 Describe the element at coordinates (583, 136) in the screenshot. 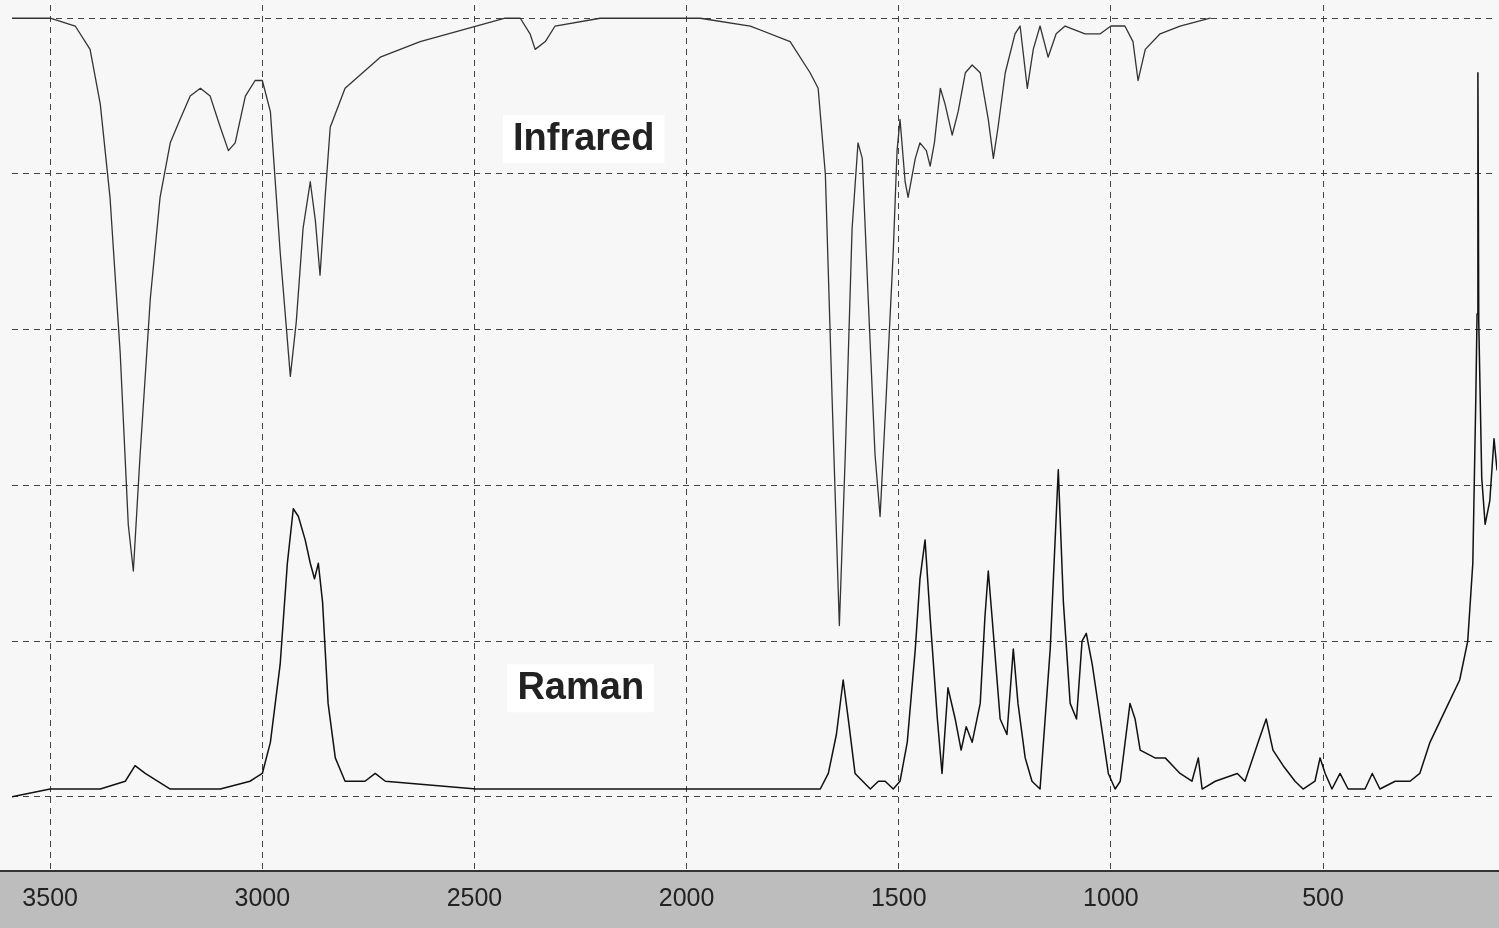

I see `series-label: Infrared` at that location.